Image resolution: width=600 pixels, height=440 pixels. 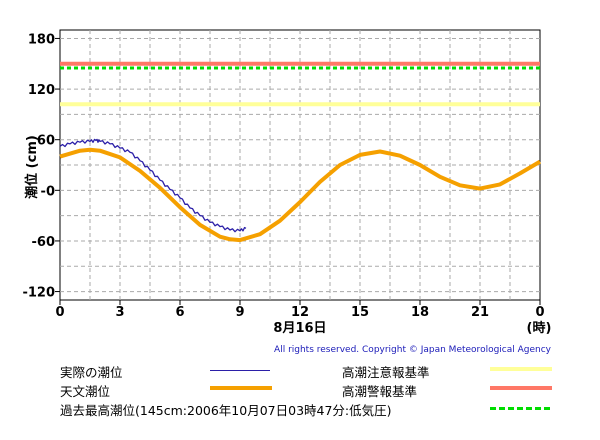 I want to click on legend-advisory-label: 高潮注意報基準, so click(x=386, y=372).